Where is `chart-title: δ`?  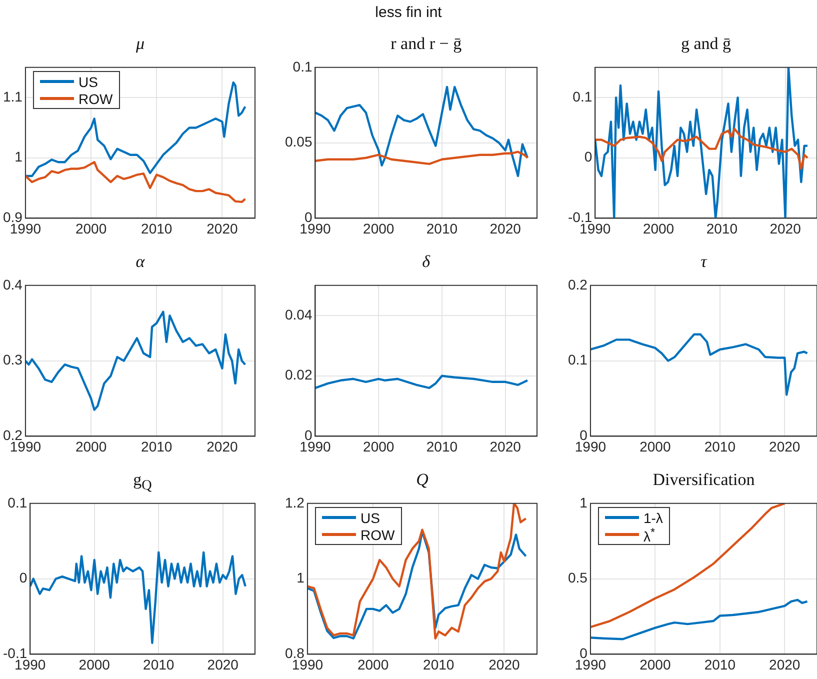
chart-title: δ is located at coordinates (426, 262).